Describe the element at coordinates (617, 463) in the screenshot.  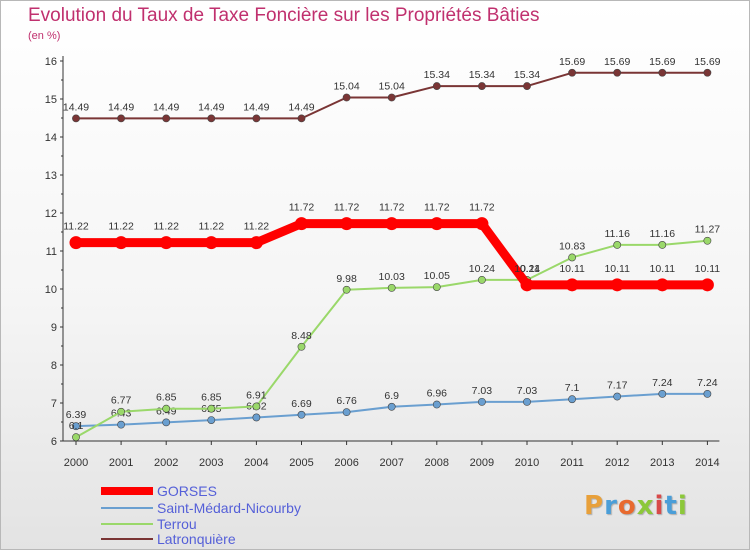
I see `x-tick-label: 2012` at that location.